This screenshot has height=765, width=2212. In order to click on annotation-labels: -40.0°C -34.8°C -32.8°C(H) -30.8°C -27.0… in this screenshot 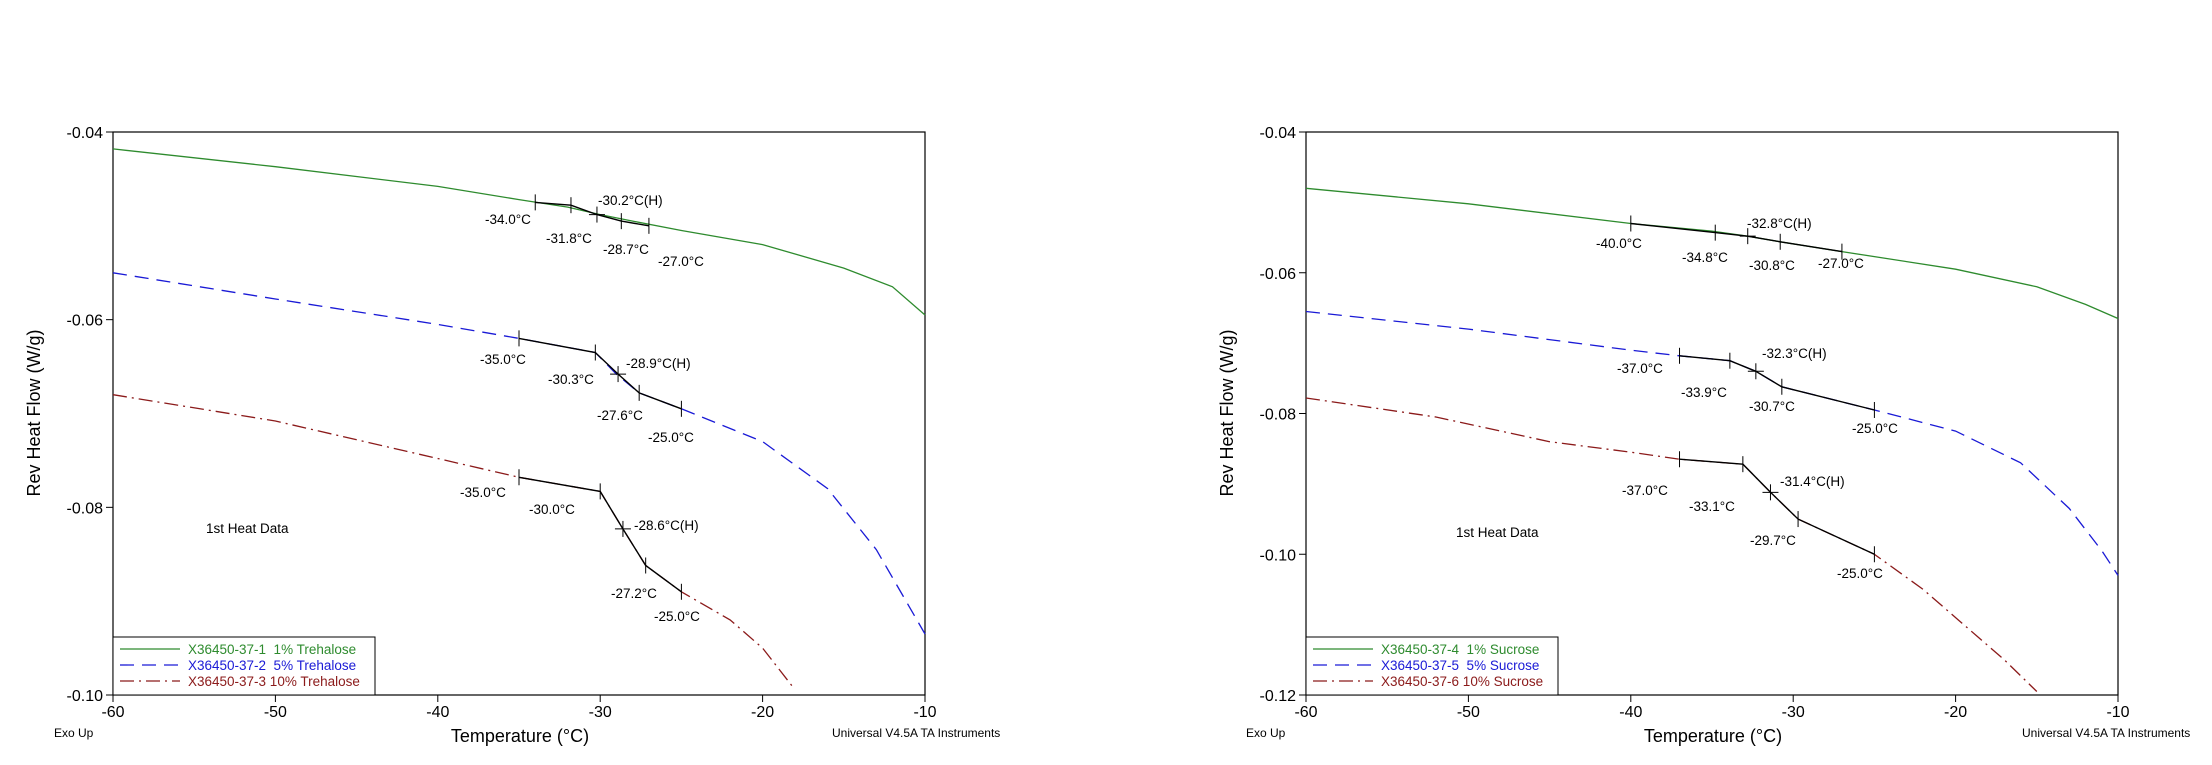, I will do `click(1747, 398)`.